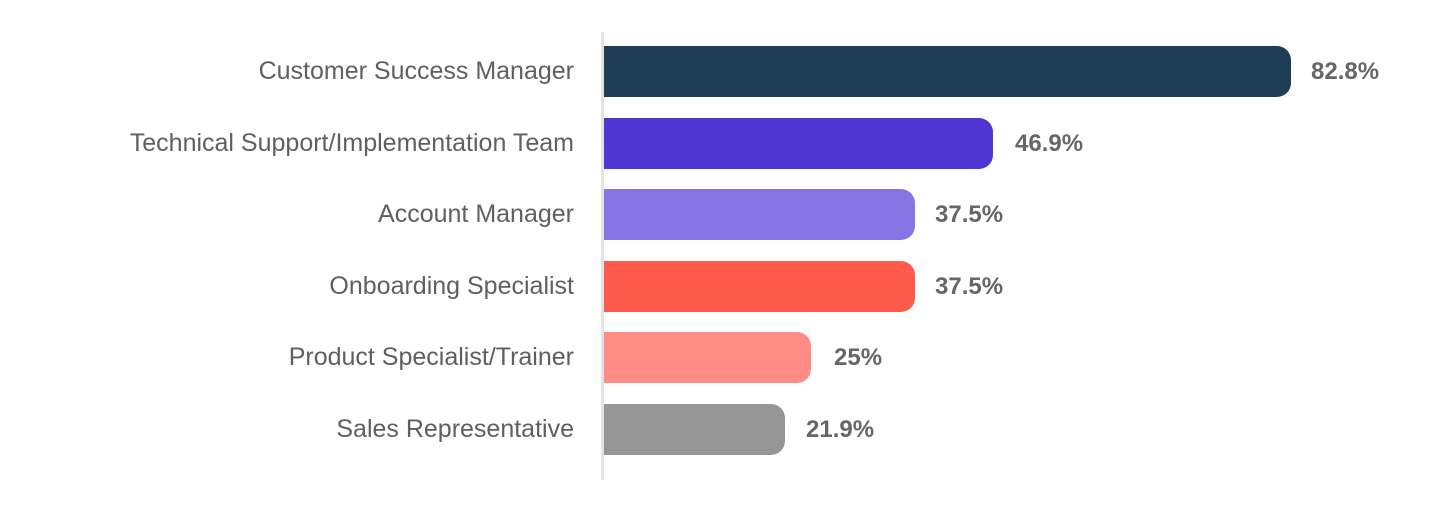 This screenshot has height=510, width=1452. What do you see at coordinates (602, 256) in the screenshot?
I see `y-axis-line` at bounding box center [602, 256].